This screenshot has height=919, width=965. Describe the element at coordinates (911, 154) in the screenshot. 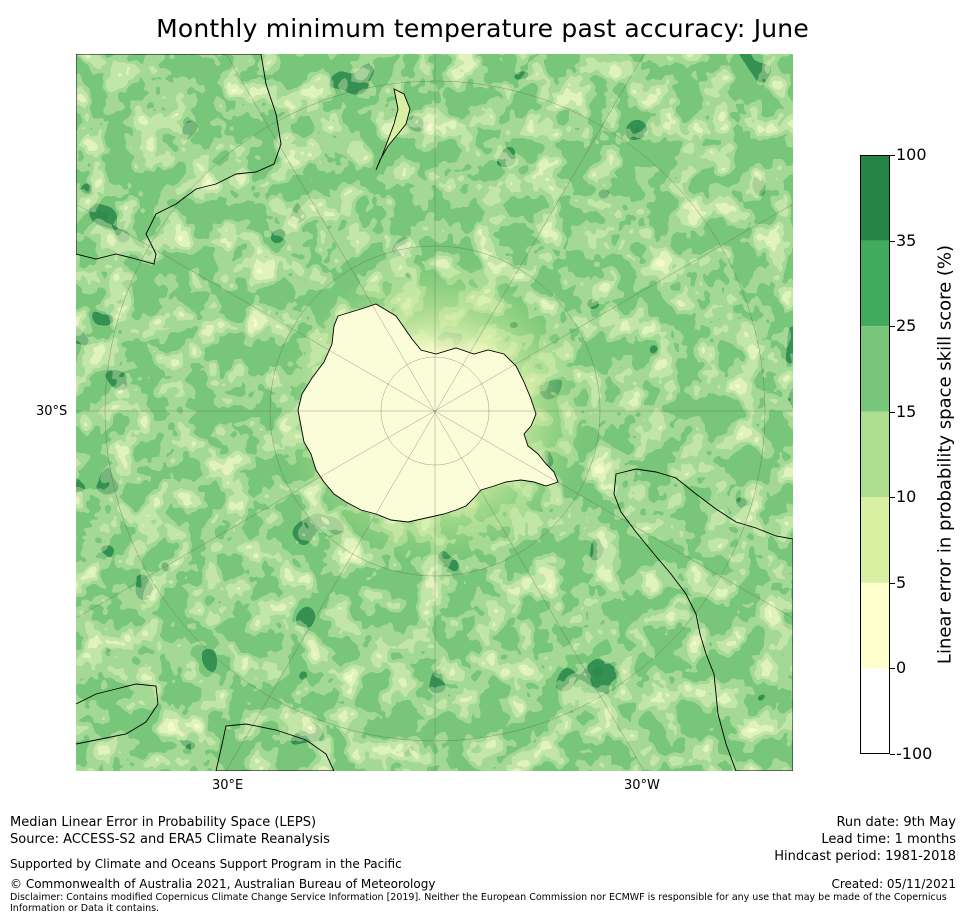

I see `colorbar-tick-label: 100` at that location.